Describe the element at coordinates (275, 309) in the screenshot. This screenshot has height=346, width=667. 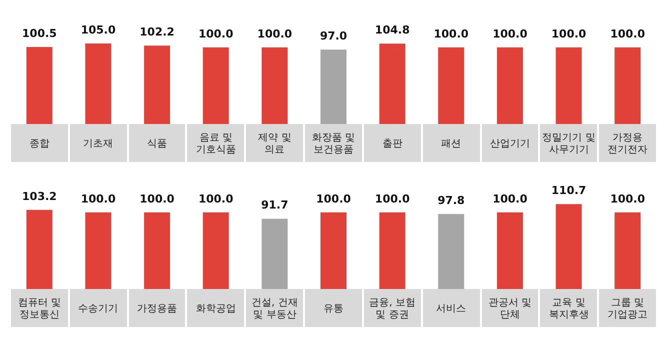
I see `x-tick-label: 건설, 건재 및 부동산` at that location.